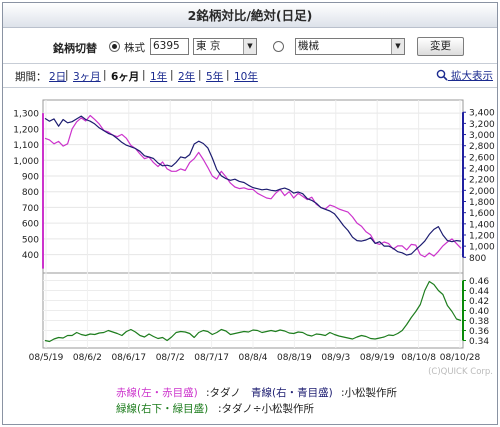 This screenshot has height=427, width=500. I want to click on legend-blue-value: :小松製作所, so click(369, 393).